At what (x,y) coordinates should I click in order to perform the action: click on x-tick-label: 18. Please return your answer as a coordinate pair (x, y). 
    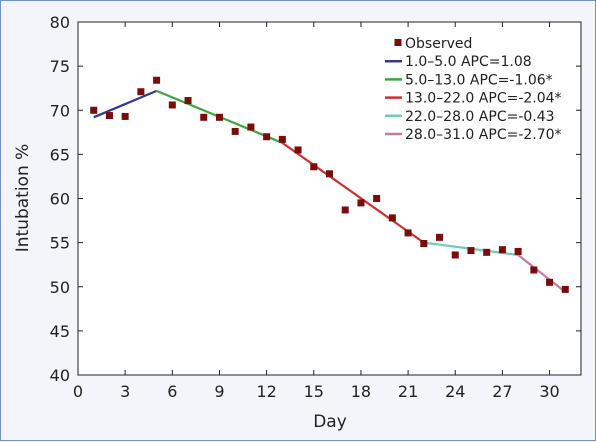
    Looking at the image, I should click on (361, 391).